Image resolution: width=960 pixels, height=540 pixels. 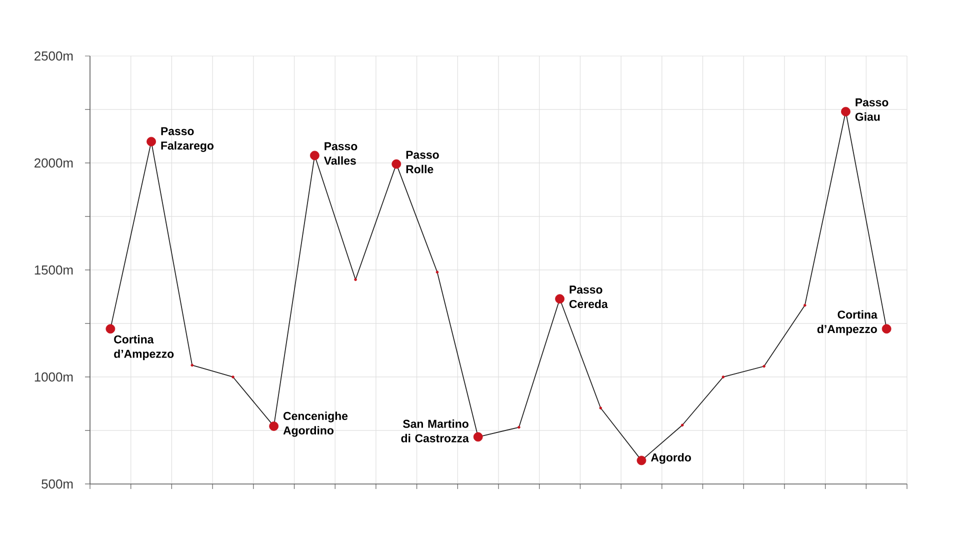 What do you see at coordinates (57, 484) in the screenshot?
I see `y-tick-label: 500m` at bounding box center [57, 484].